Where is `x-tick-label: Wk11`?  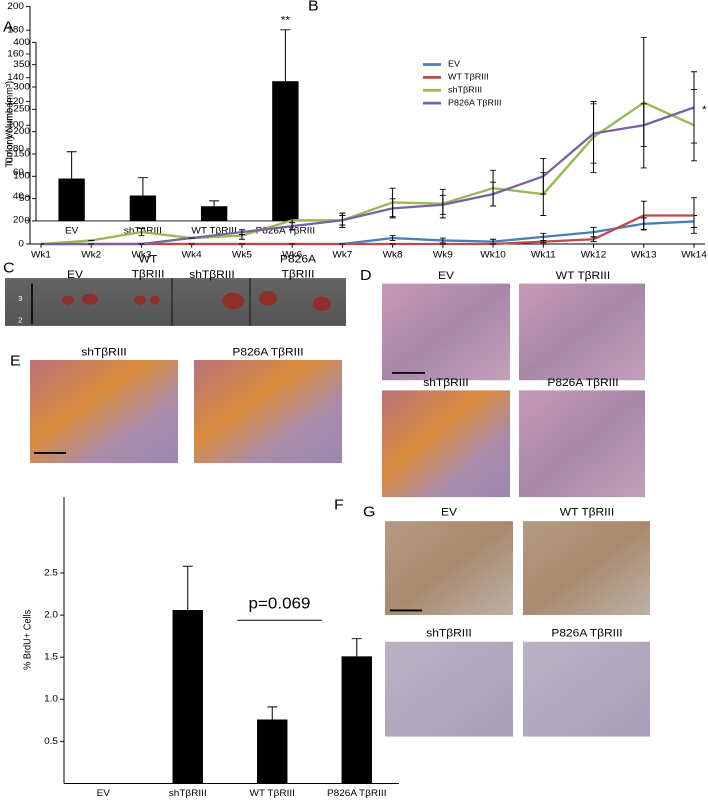 x-tick-label: Wk11 is located at coordinates (543, 255).